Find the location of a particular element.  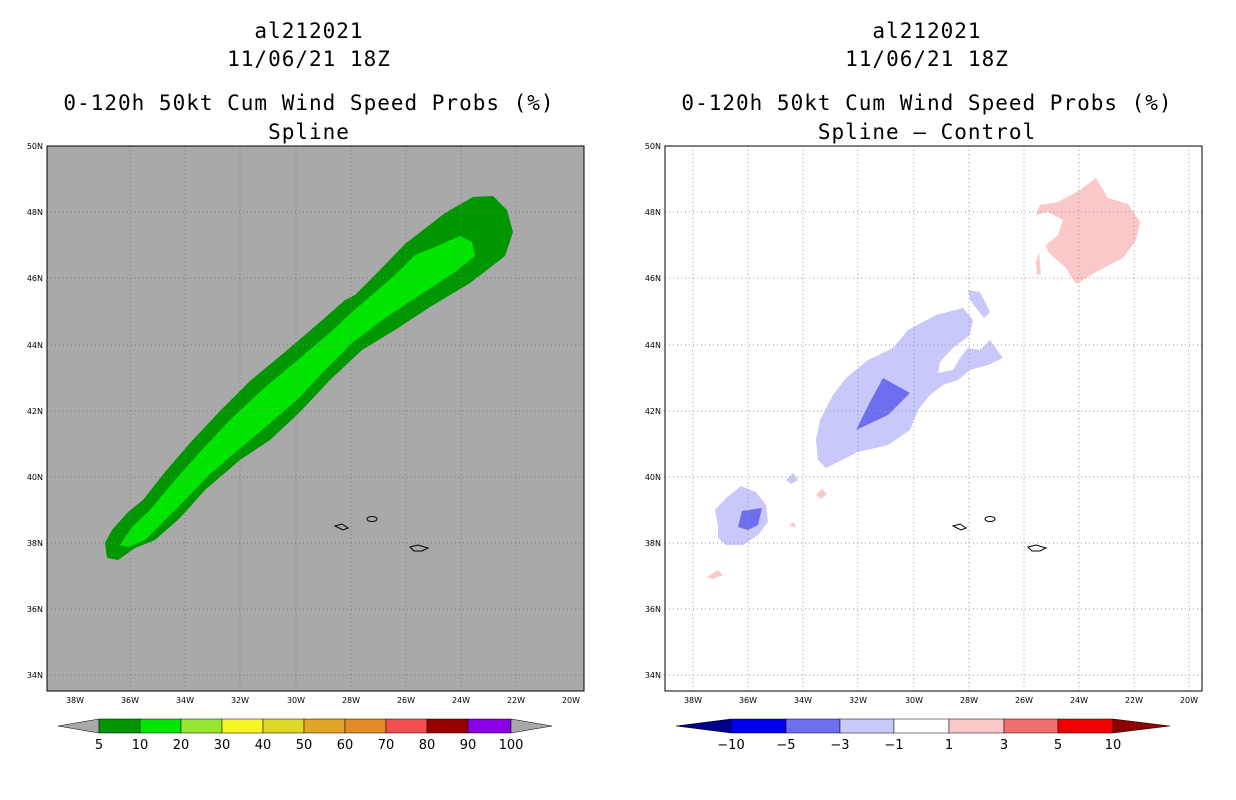

colorbar-label: 70 is located at coordinates (386, 745).